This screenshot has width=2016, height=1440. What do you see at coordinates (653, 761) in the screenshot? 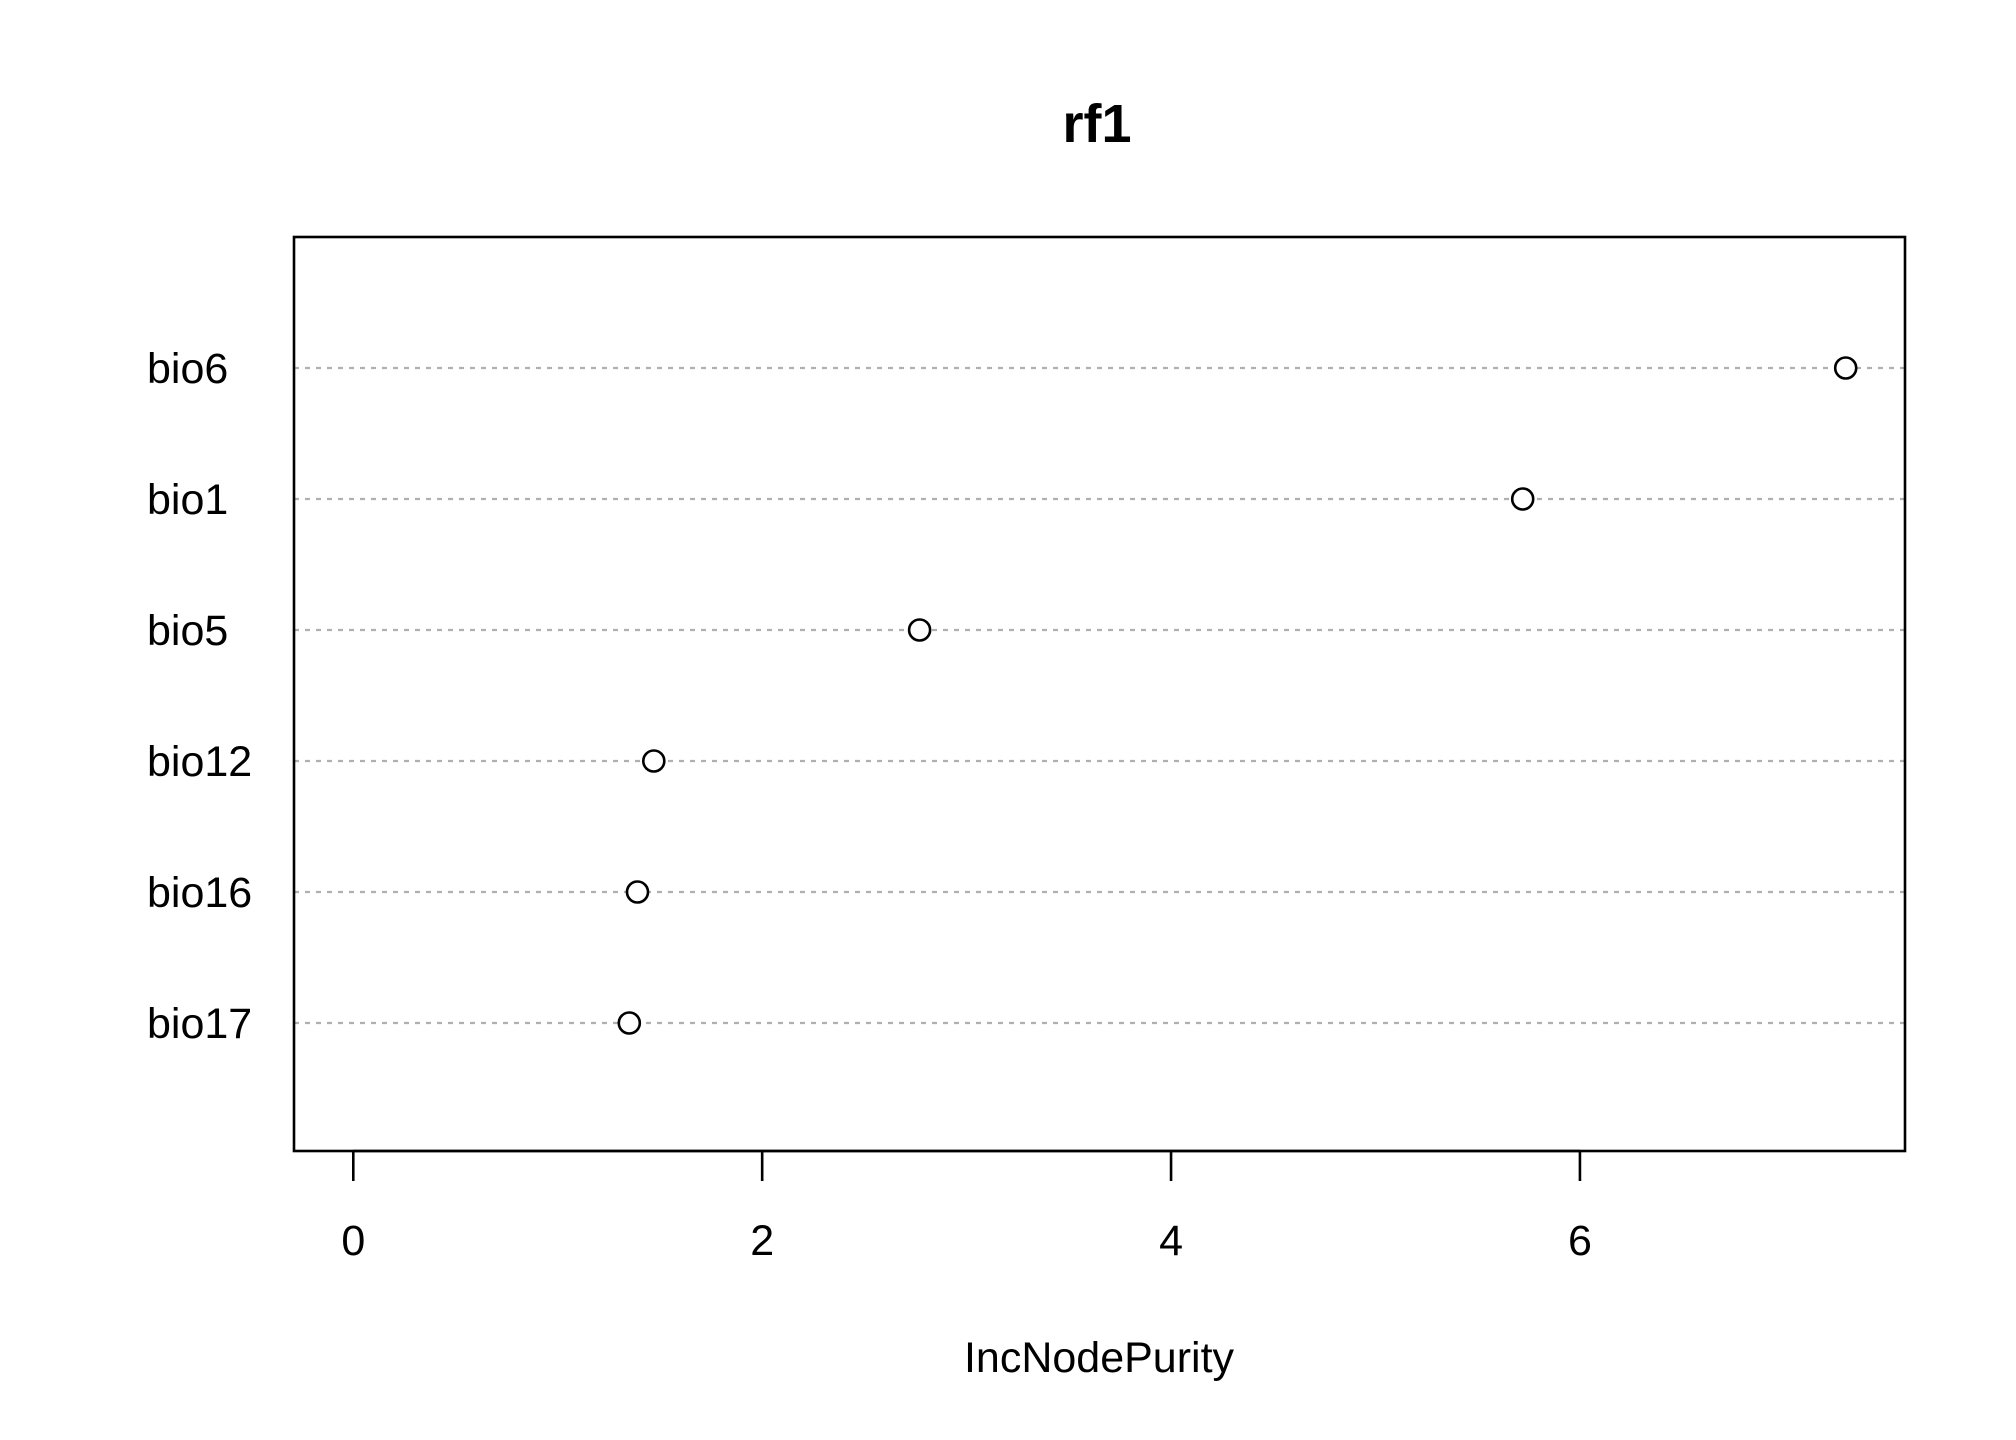
I see `point-bio12` at bounding box center [653, 761].